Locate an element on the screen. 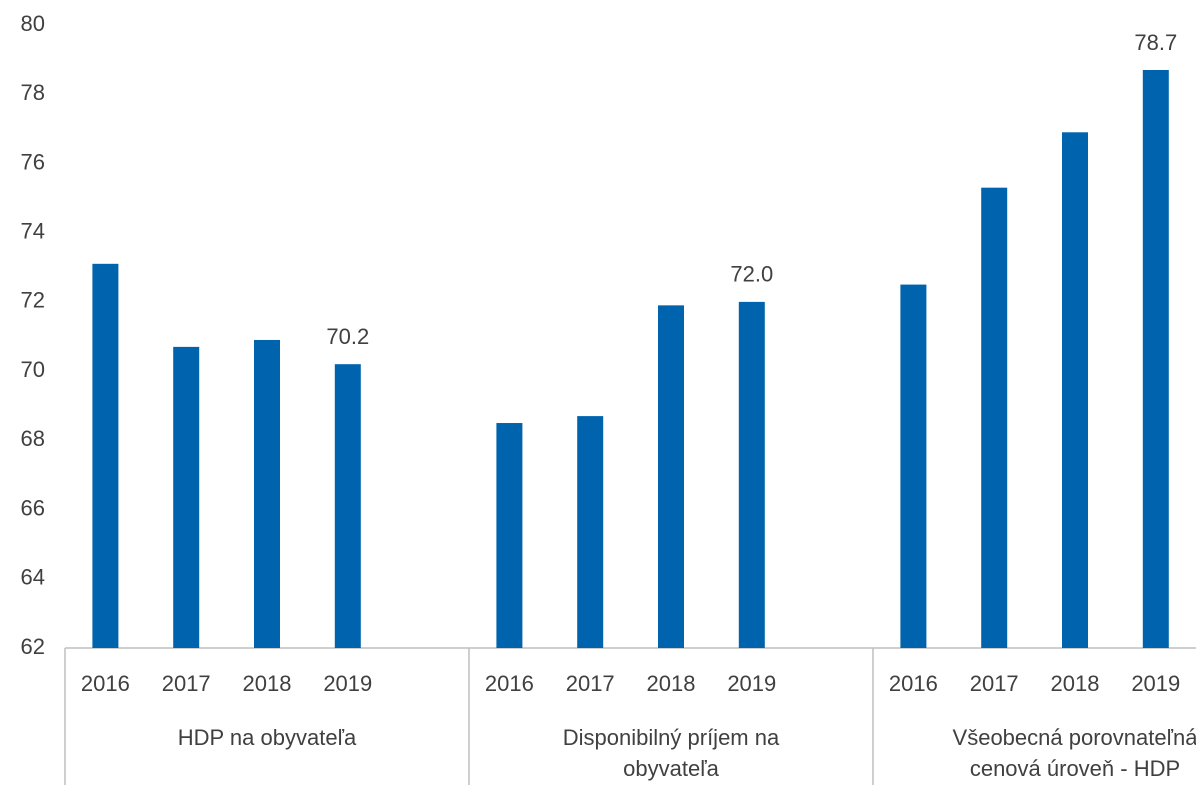  y-tick-label: 74 is located at coordinates (33, 230).